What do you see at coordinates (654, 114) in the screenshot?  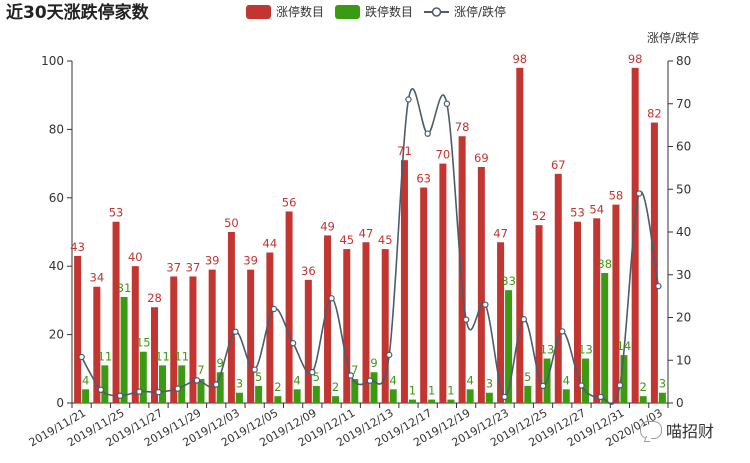 I see `limit-up-data-label: 82` at bounding box center [654, 114].